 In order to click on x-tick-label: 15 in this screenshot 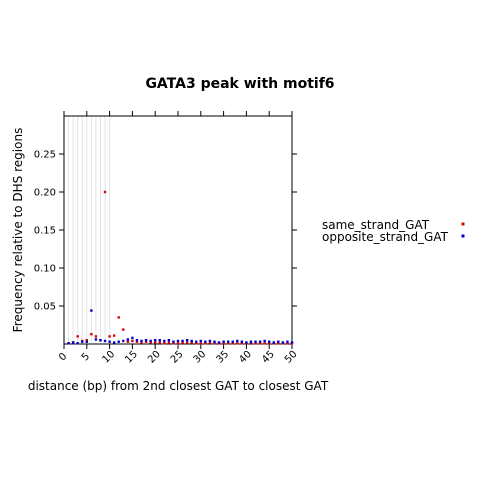, I will do `click(131, 357)`.